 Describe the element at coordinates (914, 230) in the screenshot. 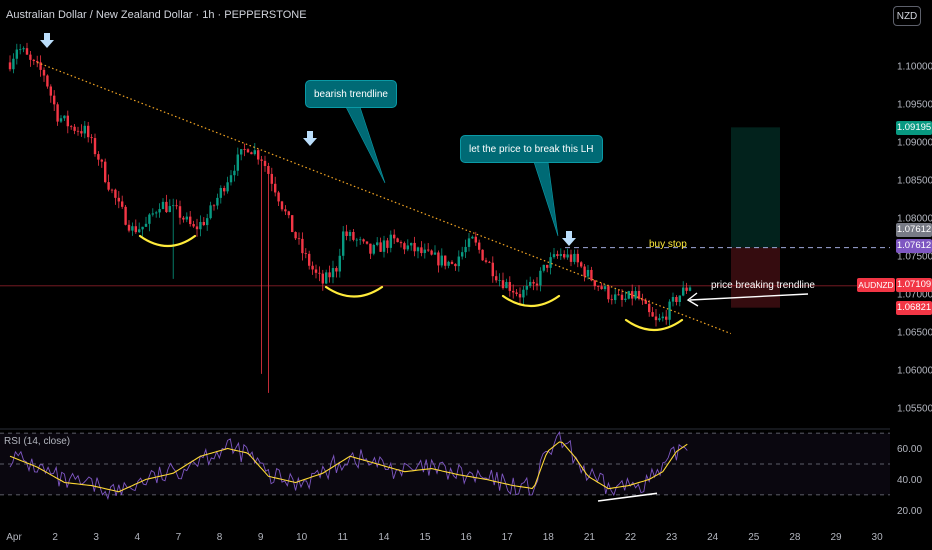

I see `price-tag-entry: 1.07612` at that location.